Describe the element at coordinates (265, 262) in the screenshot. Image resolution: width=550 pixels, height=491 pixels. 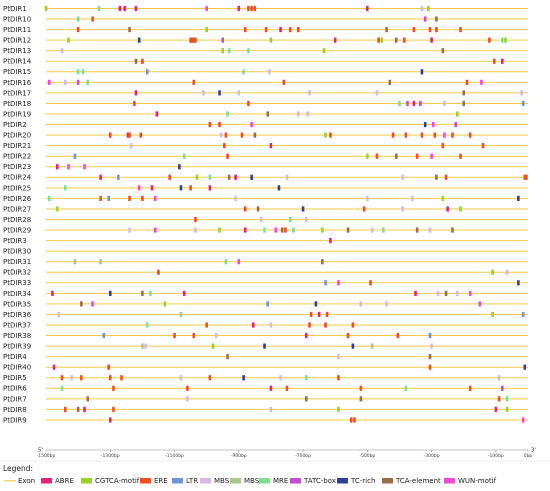
I see `gene-row: PtDIR31` at that location.